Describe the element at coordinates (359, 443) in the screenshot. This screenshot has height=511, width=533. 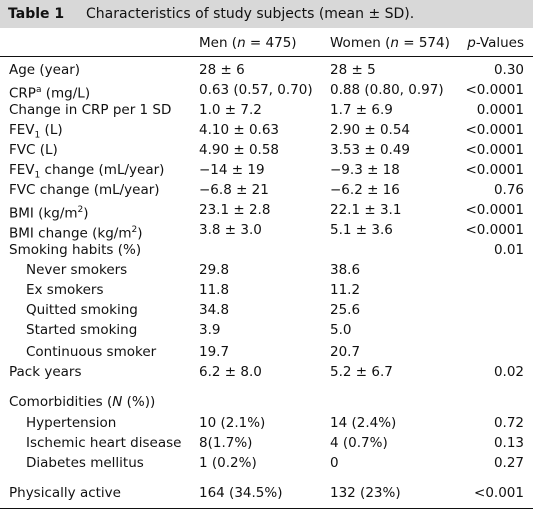
I see `women-value: 4 (0.7%)` at that location.